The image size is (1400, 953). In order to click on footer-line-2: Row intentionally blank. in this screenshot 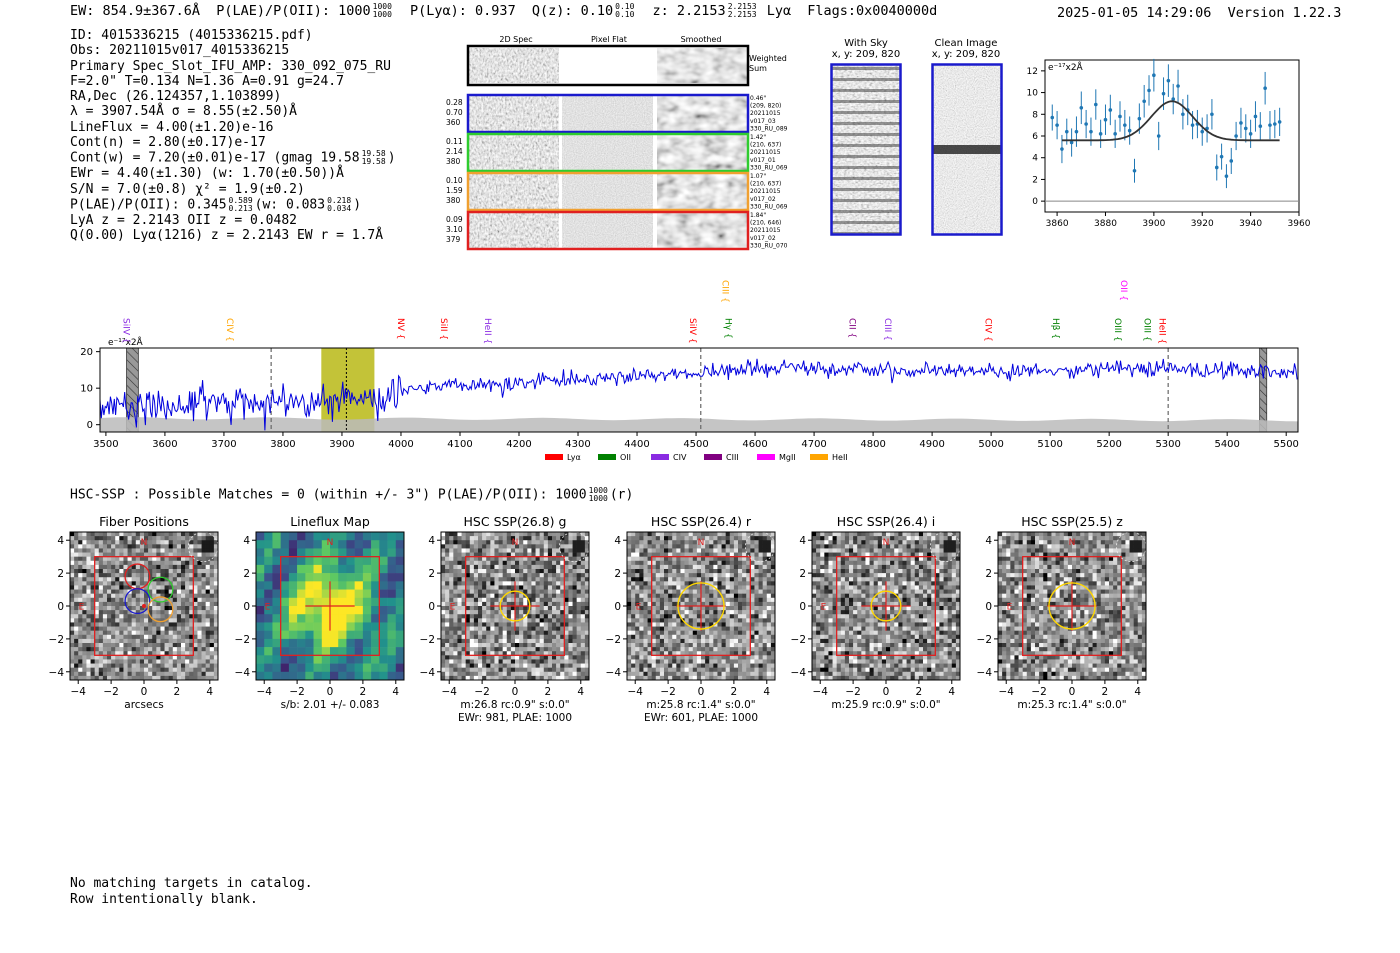, I will do `click(164, 899)`.